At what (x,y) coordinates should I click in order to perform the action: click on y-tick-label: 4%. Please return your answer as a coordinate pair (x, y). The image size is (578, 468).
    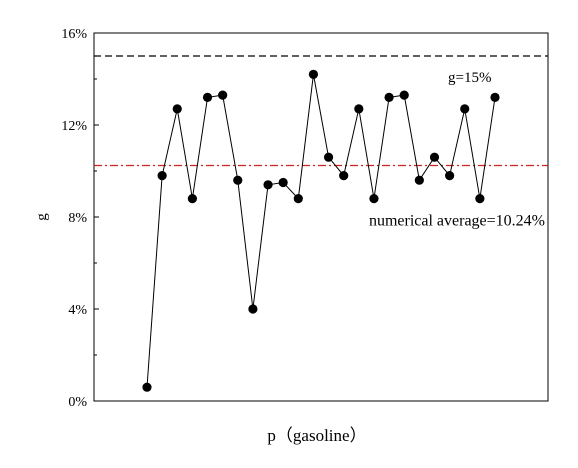
    Looking at the image, I should click on (77, 310).